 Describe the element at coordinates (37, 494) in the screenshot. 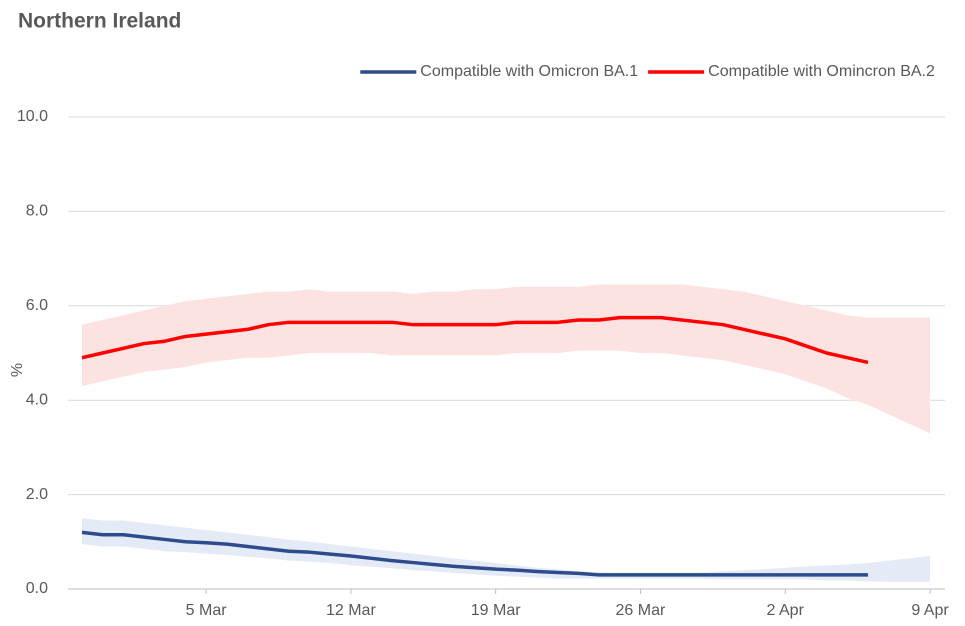

I see `y-tick-label: 2.0` at that location.